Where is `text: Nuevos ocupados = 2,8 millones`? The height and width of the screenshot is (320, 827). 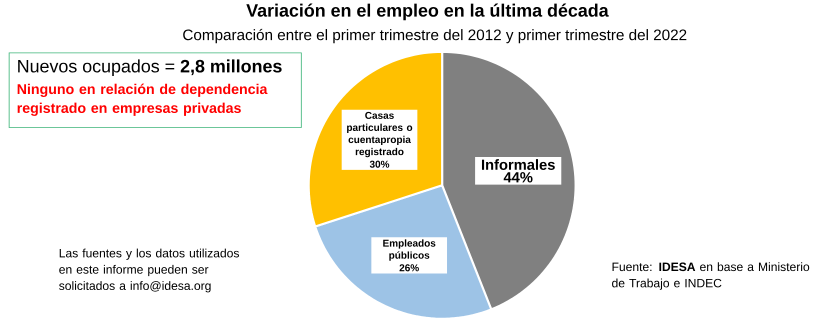
text: Nuevos ocupados = 2,8 millones is located at coordinates (150, 68).